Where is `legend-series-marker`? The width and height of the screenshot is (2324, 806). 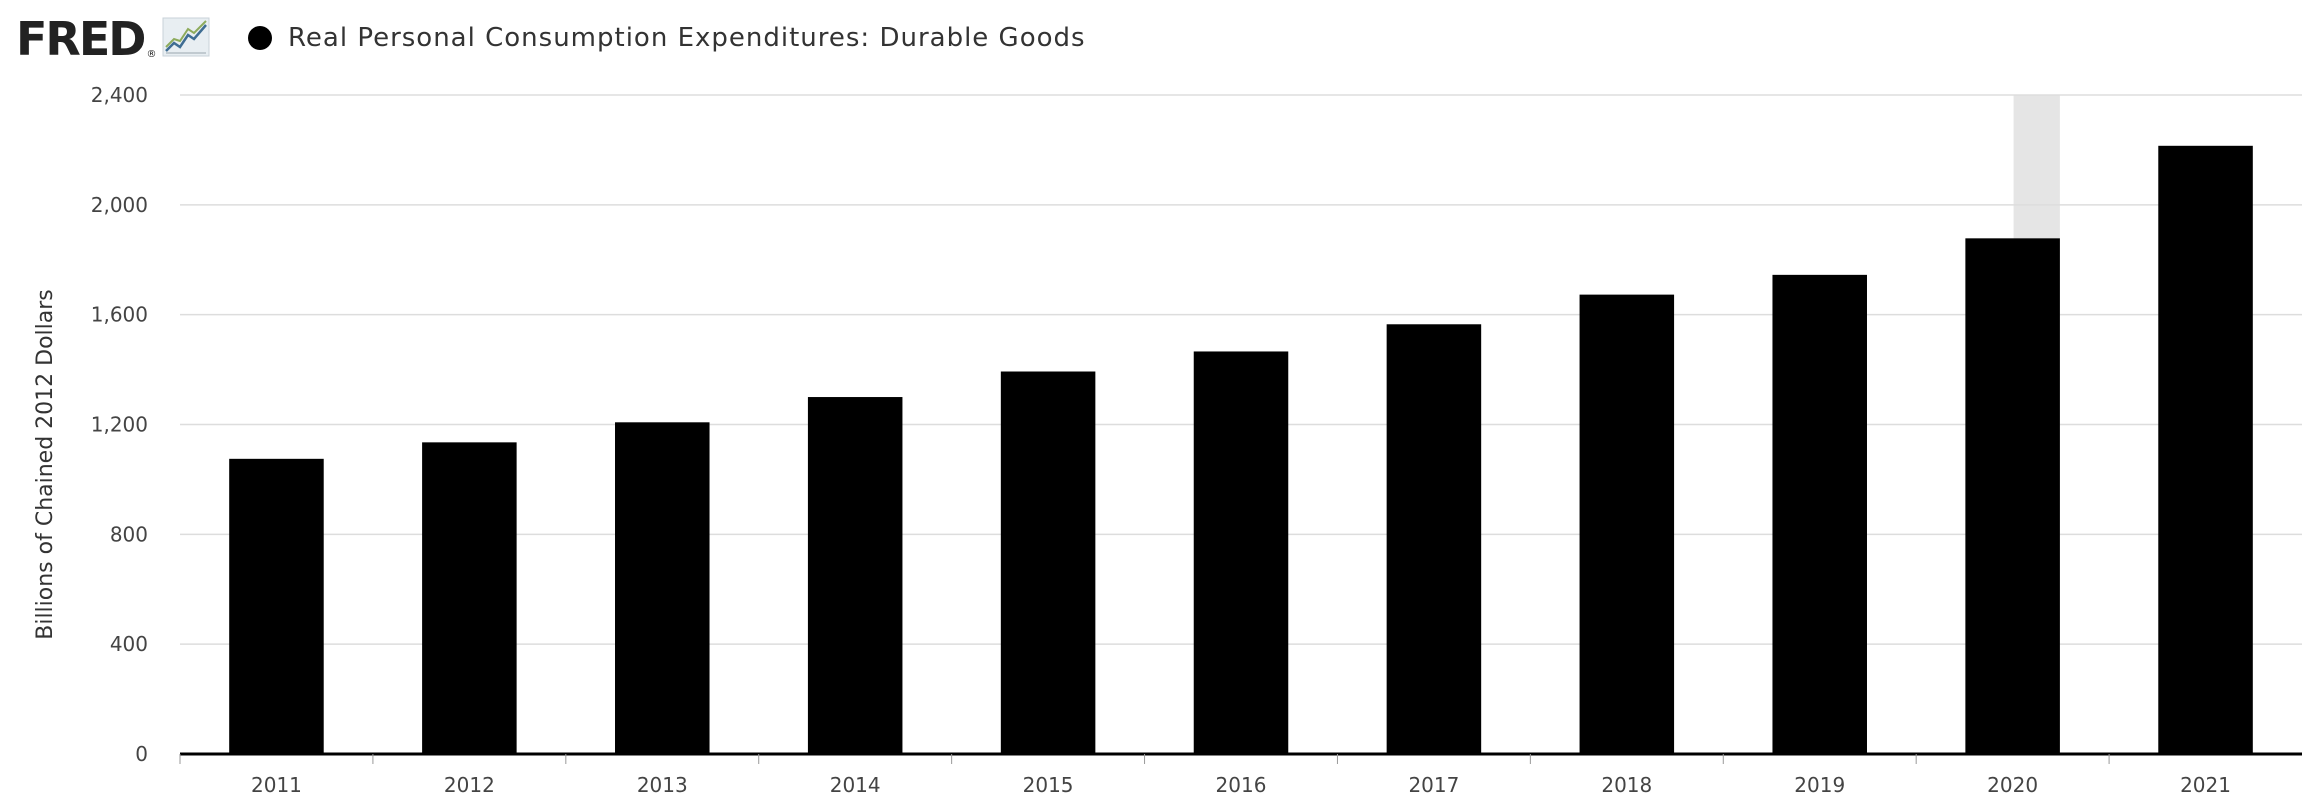
legend-series-marker is located at coordinates (260, 38).